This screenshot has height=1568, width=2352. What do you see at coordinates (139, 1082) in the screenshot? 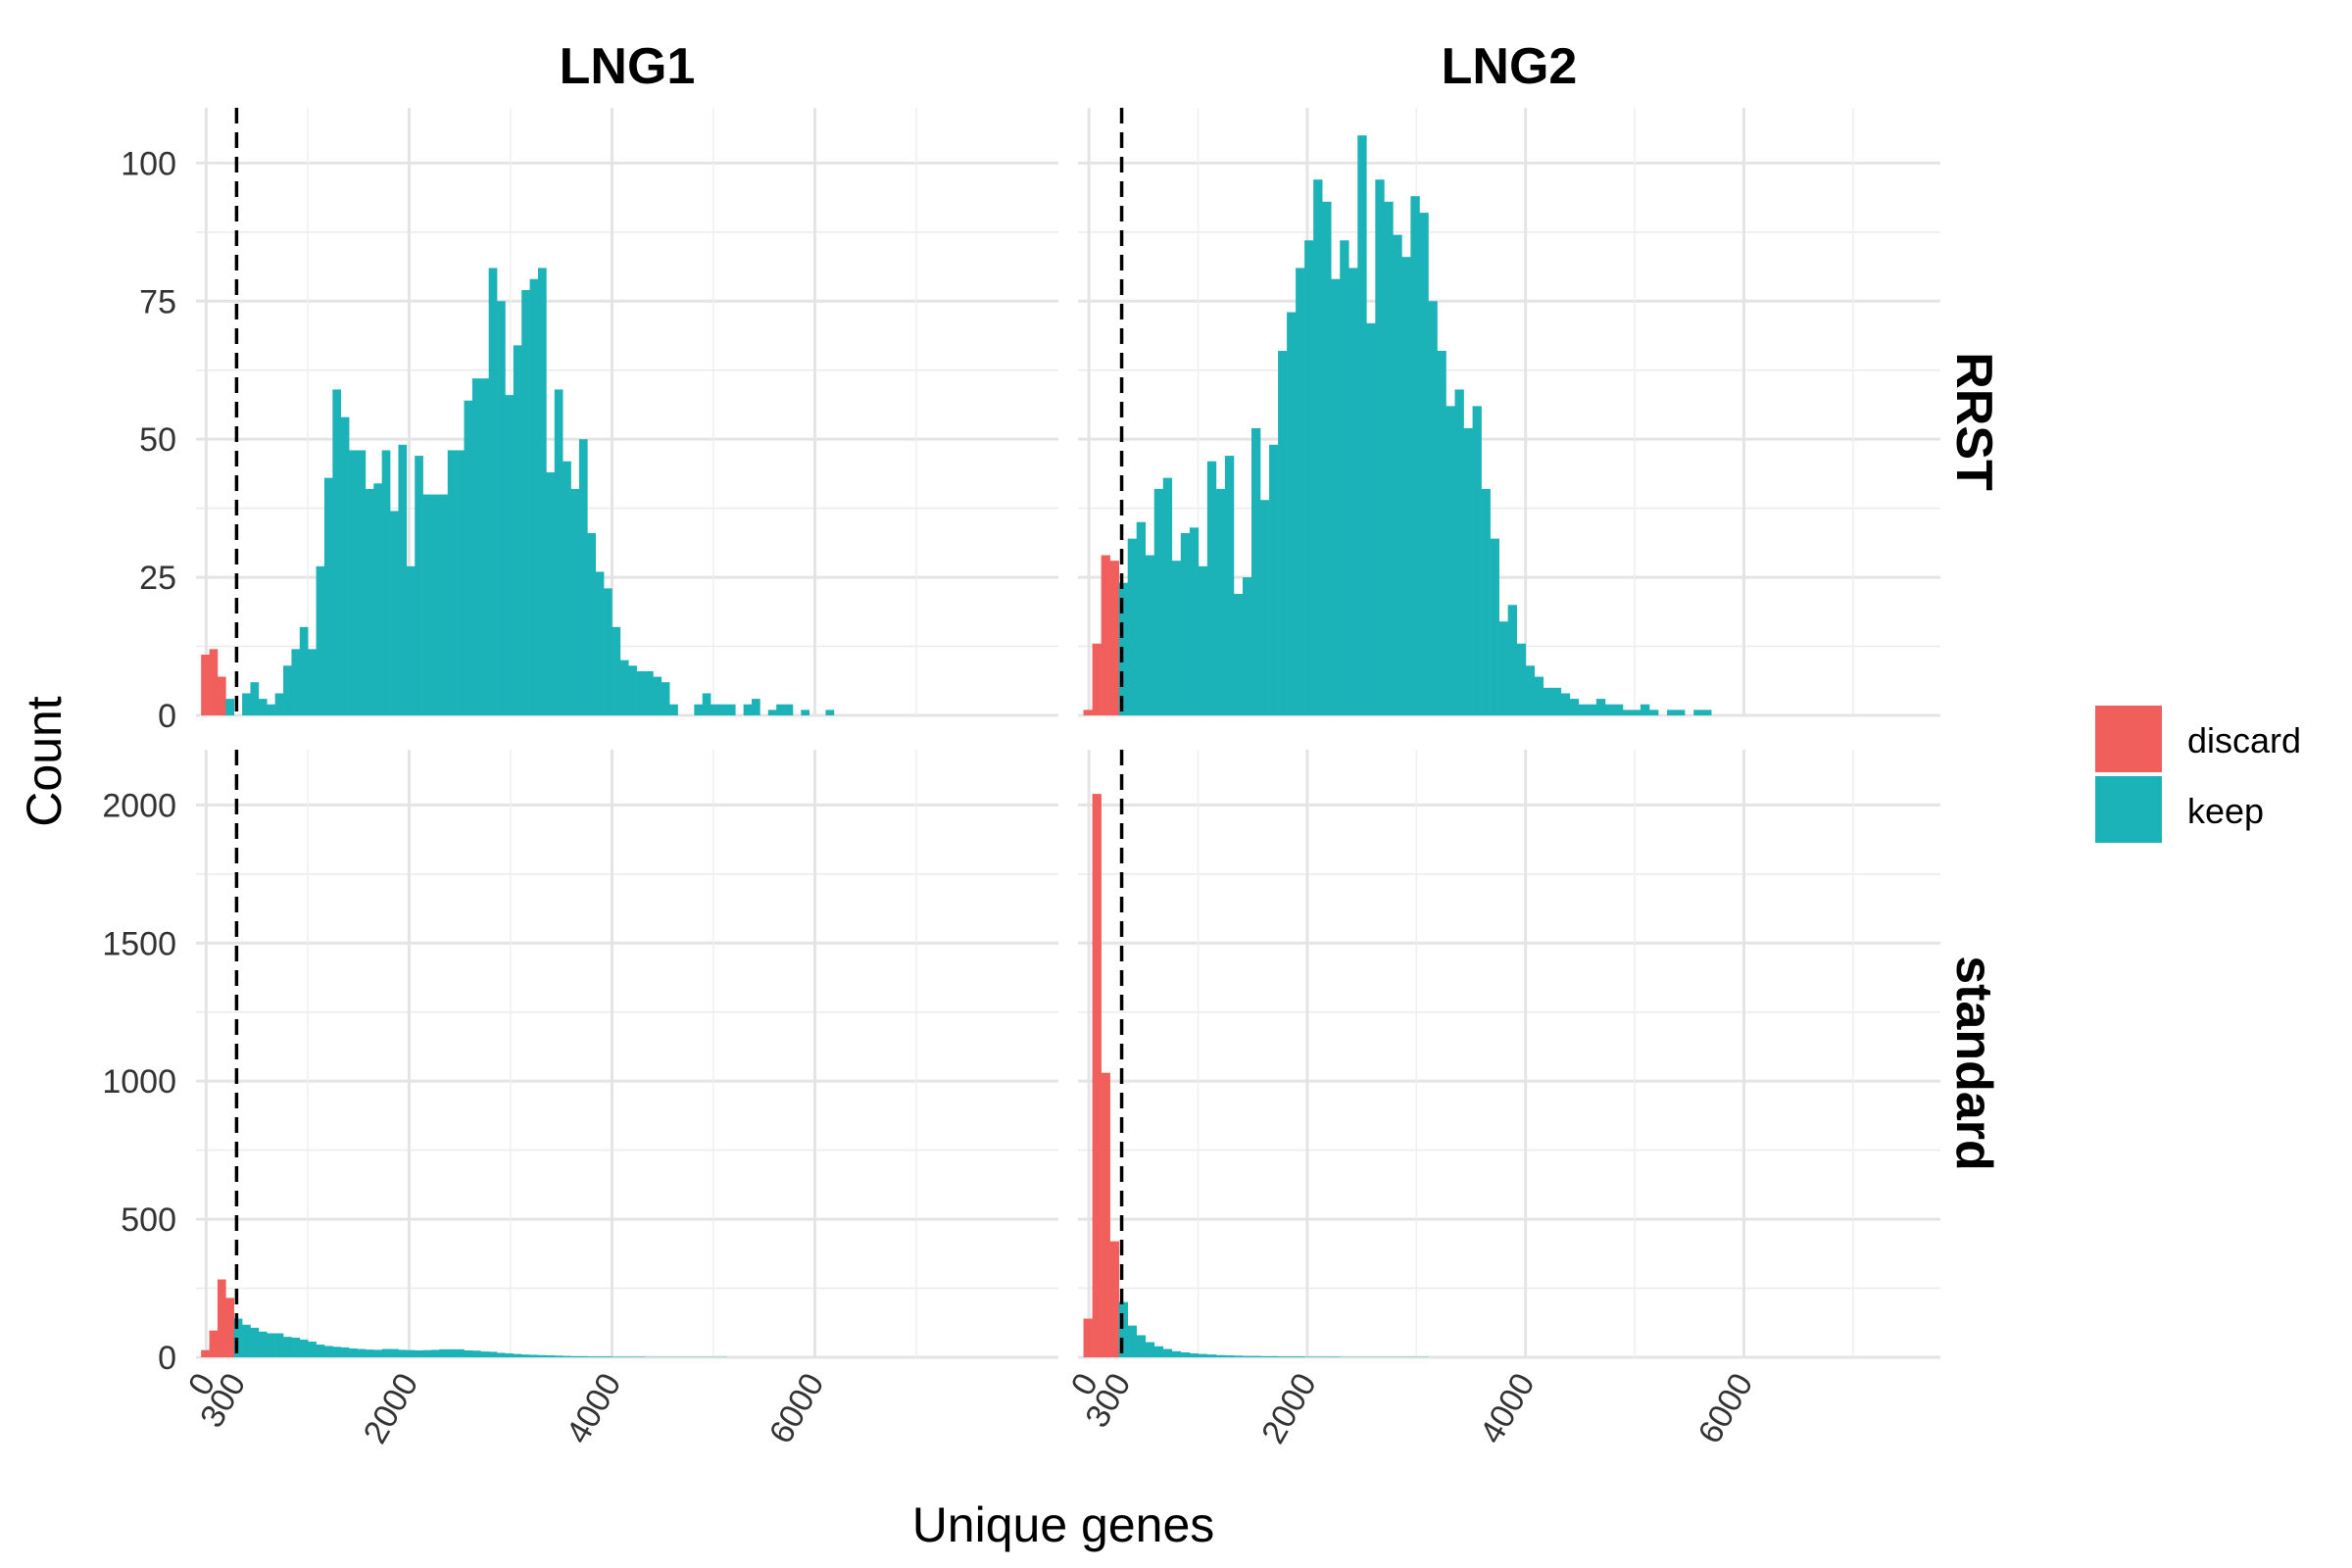
I see `y-tick-label: 1000` at bounding box center [139, 1082].